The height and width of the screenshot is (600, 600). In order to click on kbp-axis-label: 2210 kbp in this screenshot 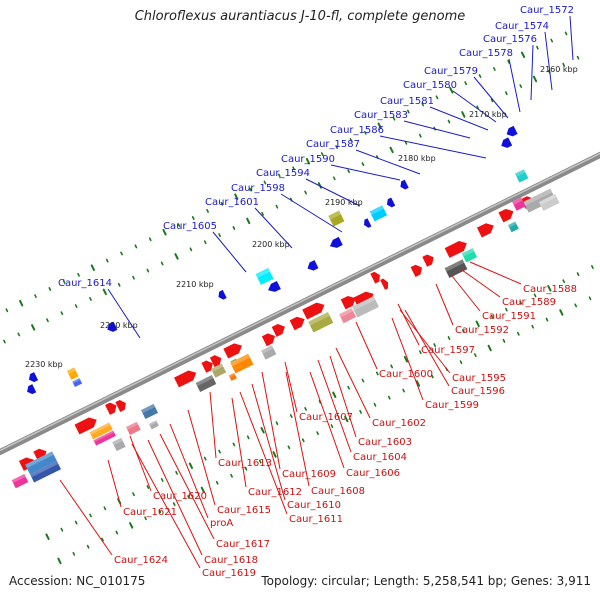, I will do `click(195, 284)`.